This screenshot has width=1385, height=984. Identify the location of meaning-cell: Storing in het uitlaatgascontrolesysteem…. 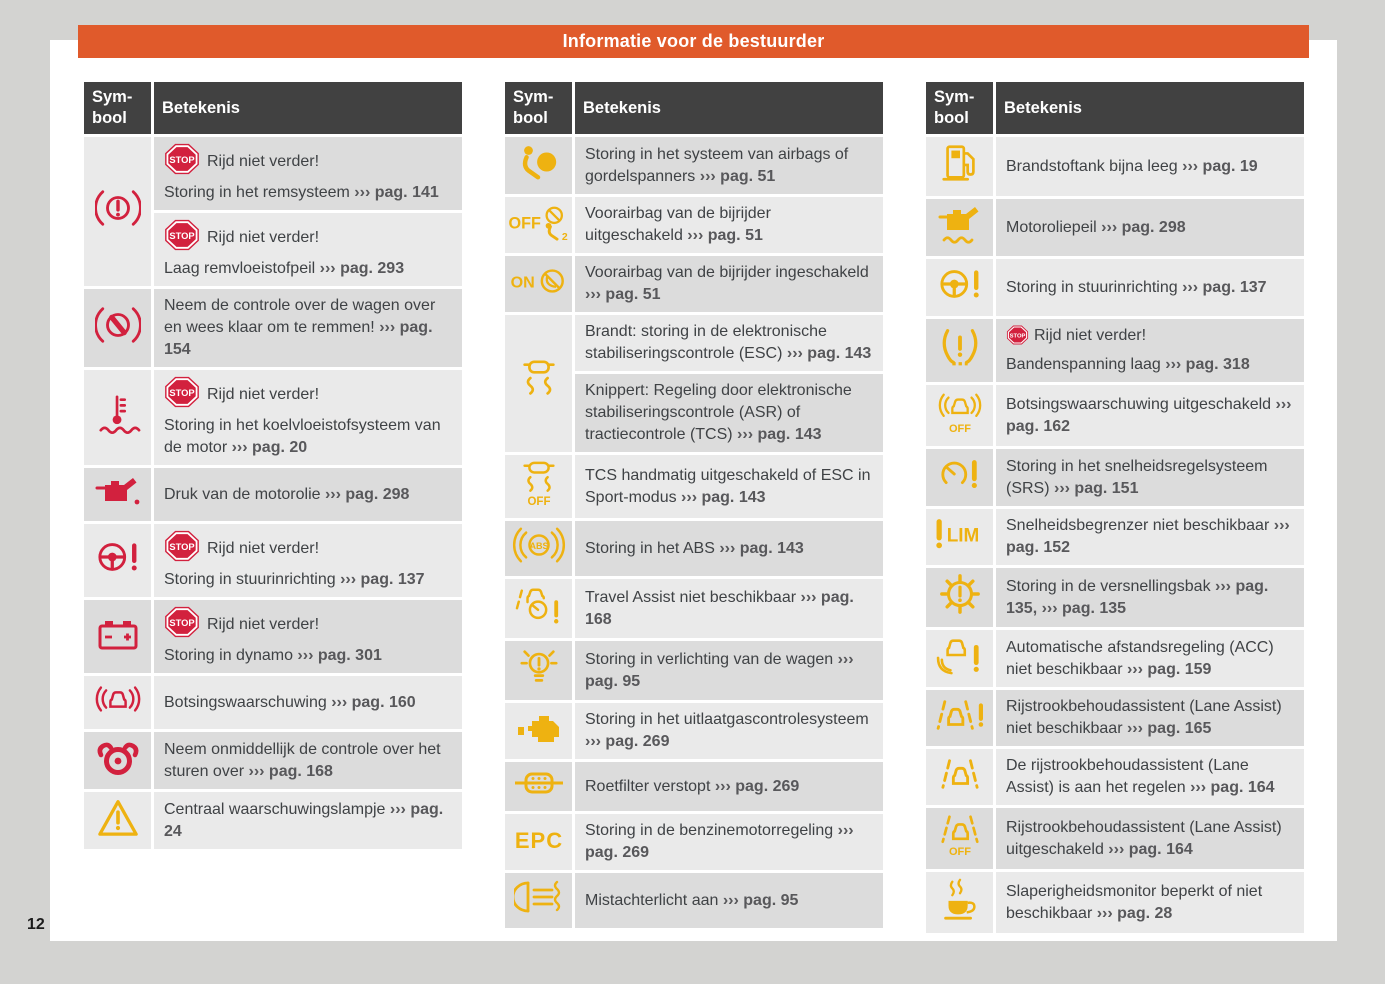
(729, 731).